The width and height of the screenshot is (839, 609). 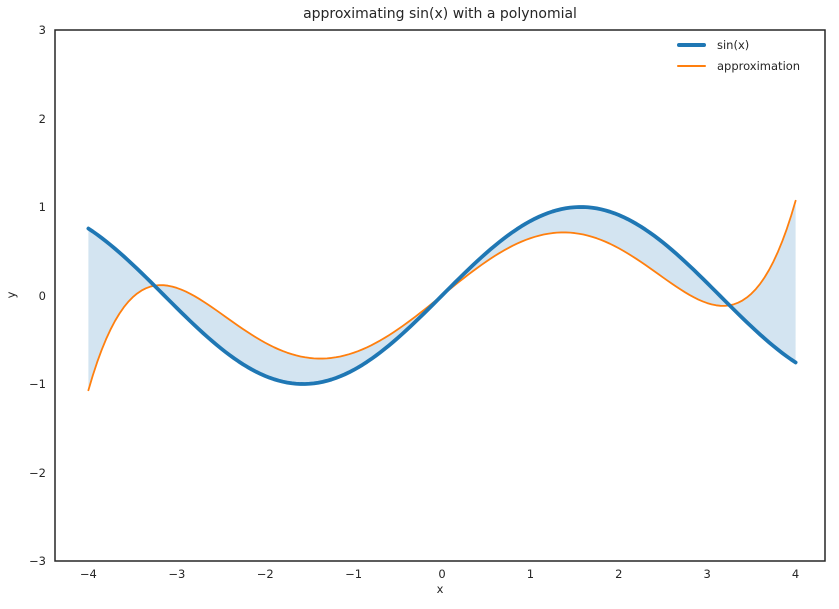 I want to click on y-tick-label: −1, so click(x=37, y=384).